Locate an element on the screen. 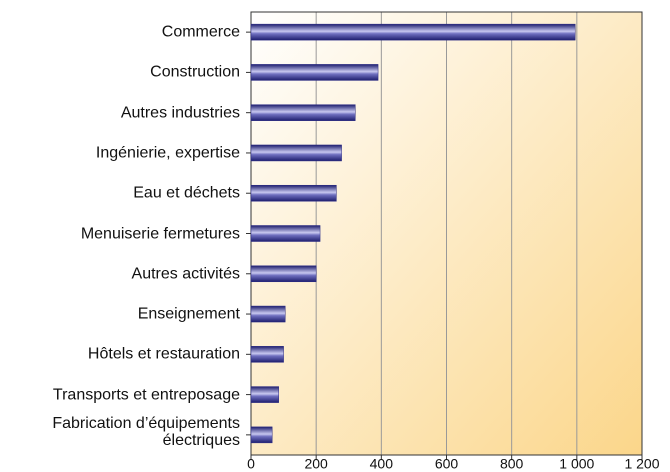 Image resolution: width=670 pixels, height=472 pixels. x-tick-label: 800 is located at coordinates (512, 464).